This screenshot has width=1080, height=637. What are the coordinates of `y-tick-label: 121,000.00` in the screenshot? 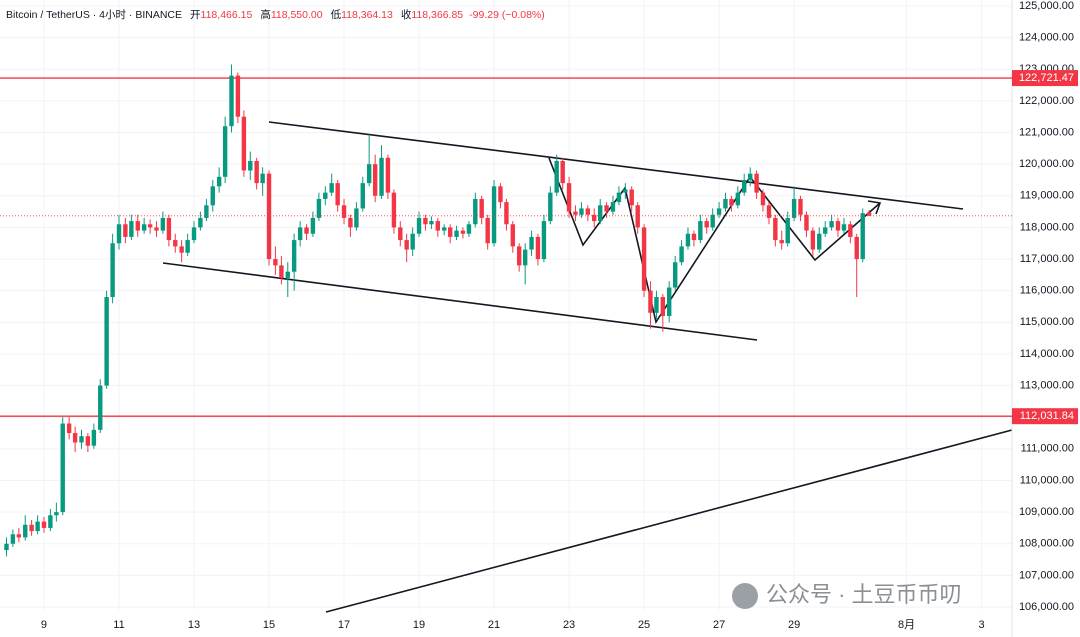 It's located at (1046, 132).